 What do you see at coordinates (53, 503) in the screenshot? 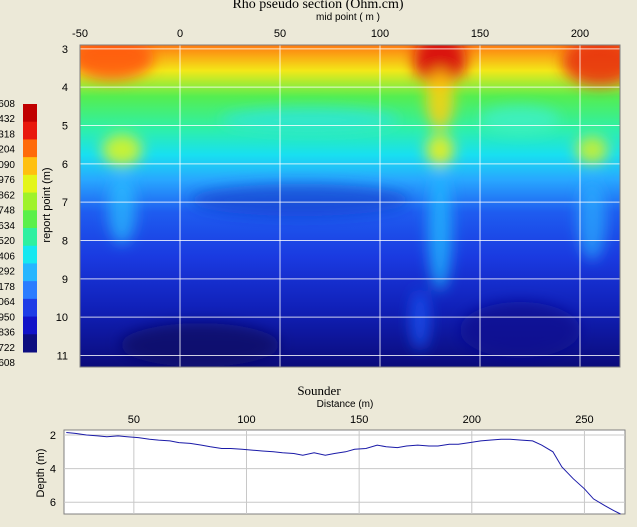
I see `sounder-y-tick-label: 6` at bounding box center [53, 503].